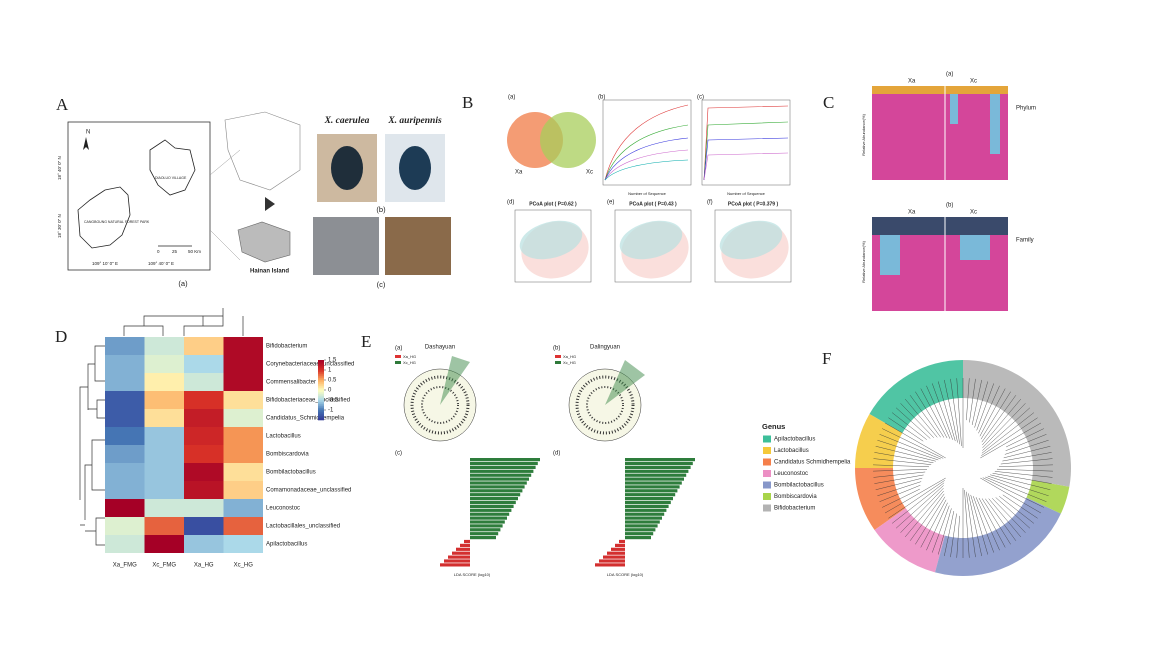  I want to click on legend-label: Xa_HG, so click(409, 356).